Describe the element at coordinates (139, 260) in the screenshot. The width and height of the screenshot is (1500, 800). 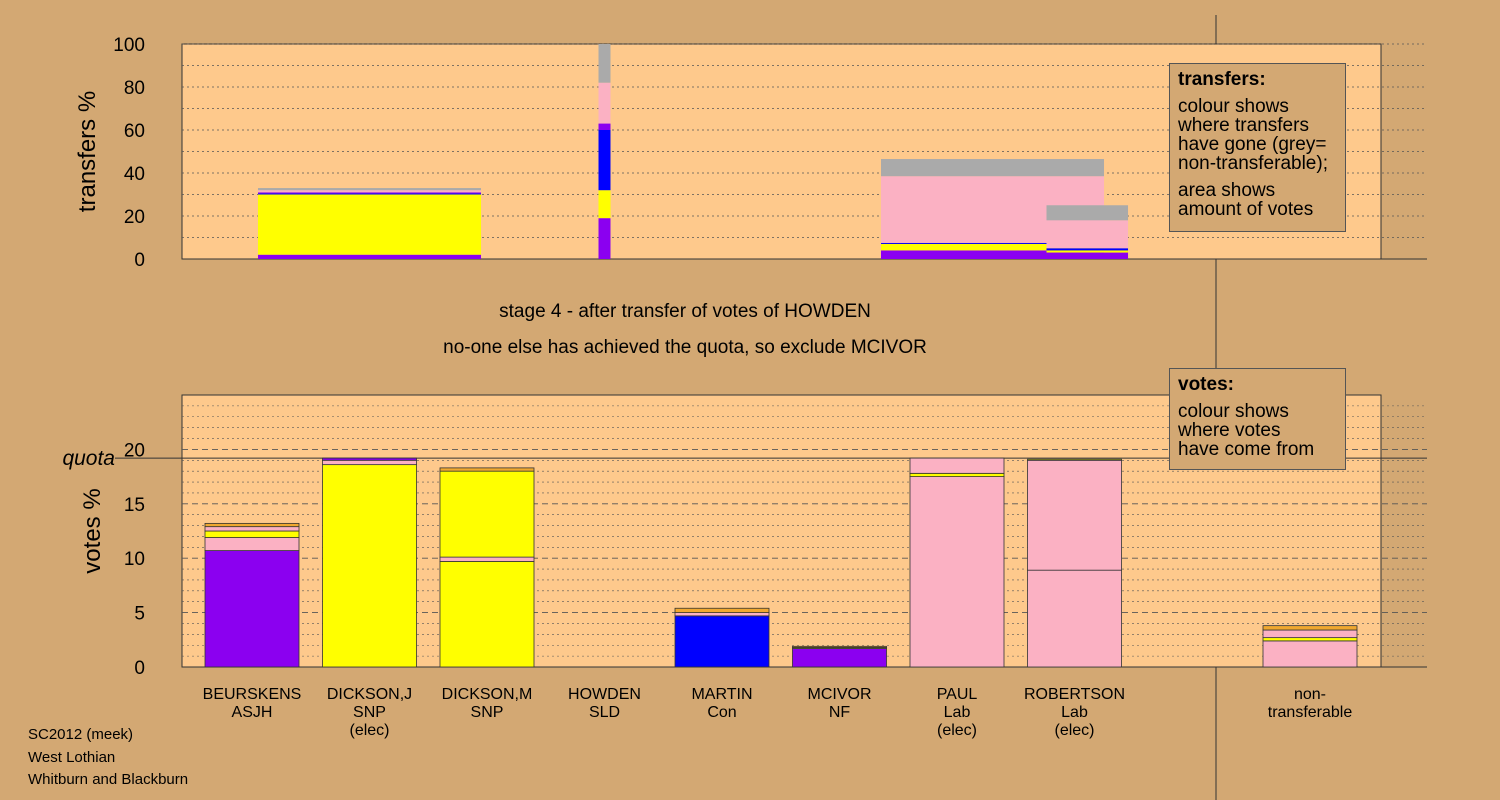
I see `transfers-y-tick-label: 0` at that location.